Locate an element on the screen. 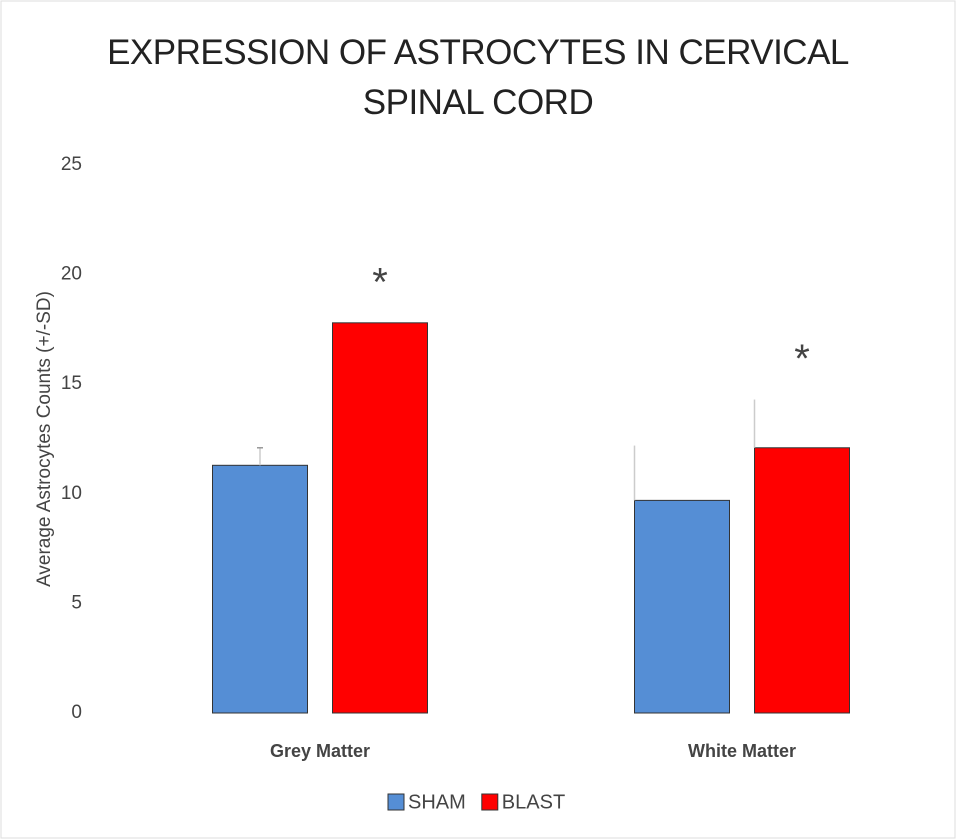  legend-label: BLAST is located at coordinates (533, 802).